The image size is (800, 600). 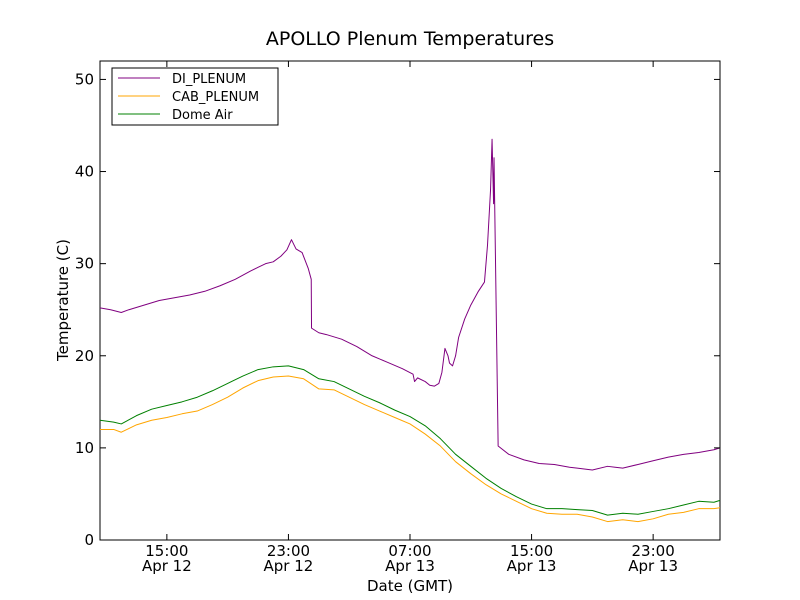 What do you see at coordinates (84, 356) in the screenshot?
I see `y-tick-label: 20` at bounding box center [84, 356].